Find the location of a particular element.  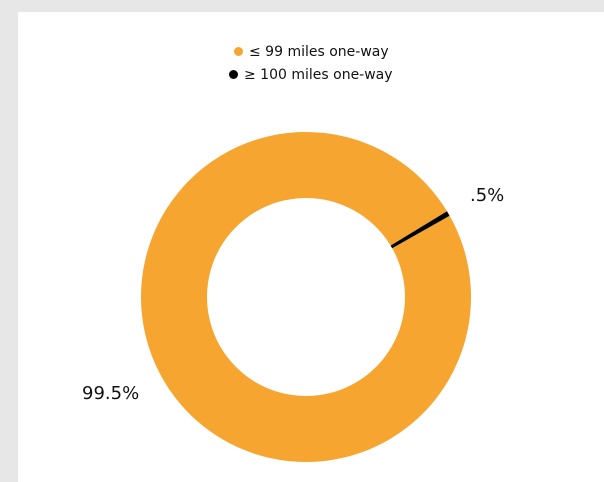

data-label-short-distance: 99.5% is located at coordinates (110, 393).